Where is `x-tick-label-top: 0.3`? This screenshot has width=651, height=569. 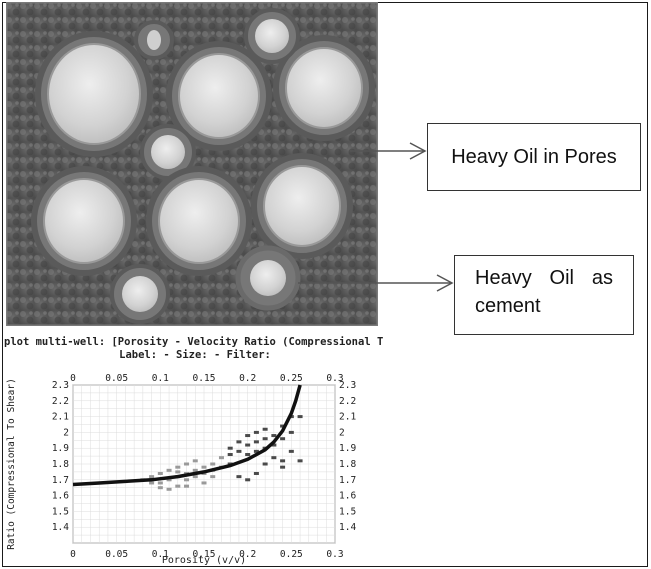
x-tick-label-top: 0.3 is located at coordinates (334, 378).